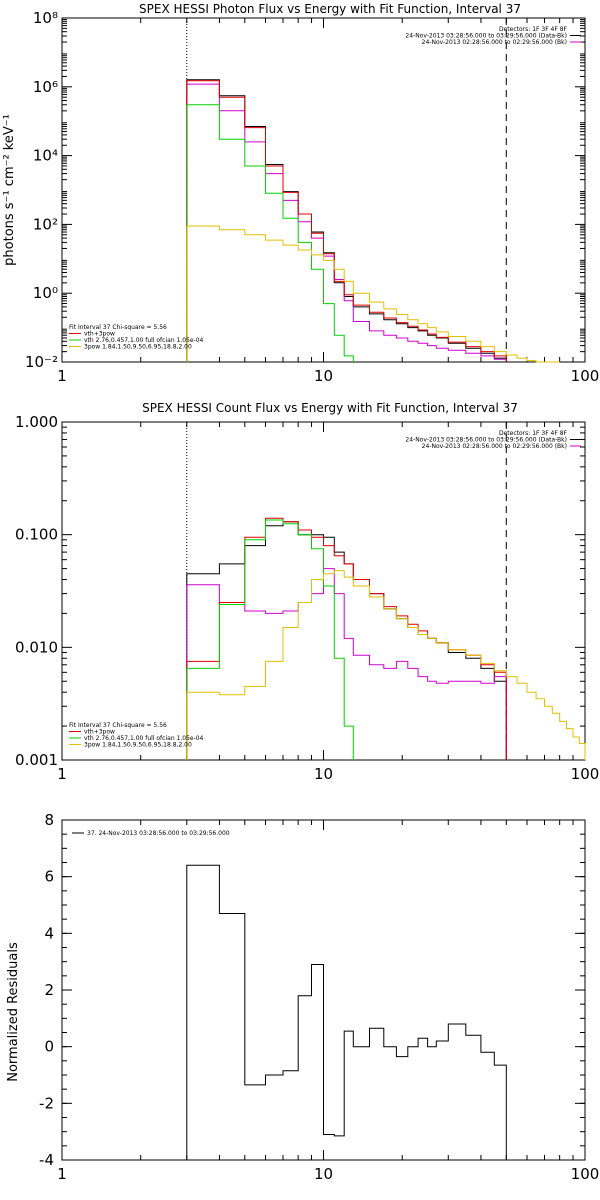  Describe the element at coordinates (45, 18) in the screenshot. I see `y-tick-label: 10⁸` at that location.